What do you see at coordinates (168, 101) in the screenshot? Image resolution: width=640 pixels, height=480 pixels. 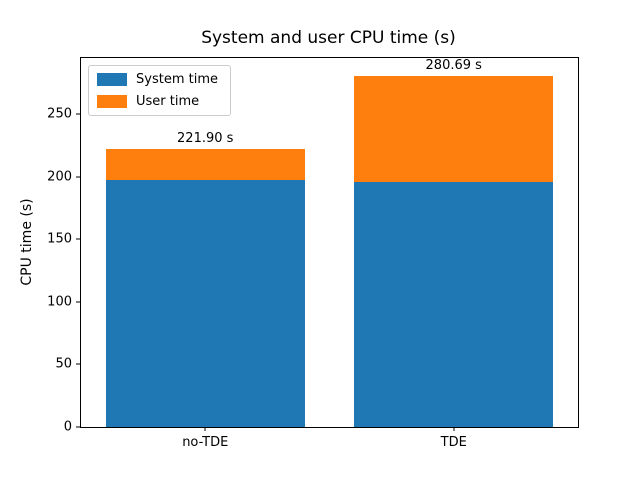 I see `legend-label: User time` at bounding box center [168, 101].